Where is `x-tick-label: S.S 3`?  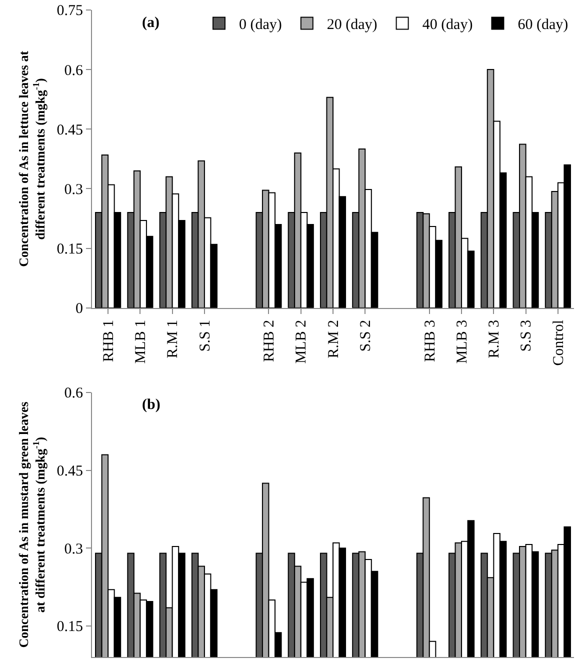 x-tick-label: S.S 3 is located at coordinates (526, 336).